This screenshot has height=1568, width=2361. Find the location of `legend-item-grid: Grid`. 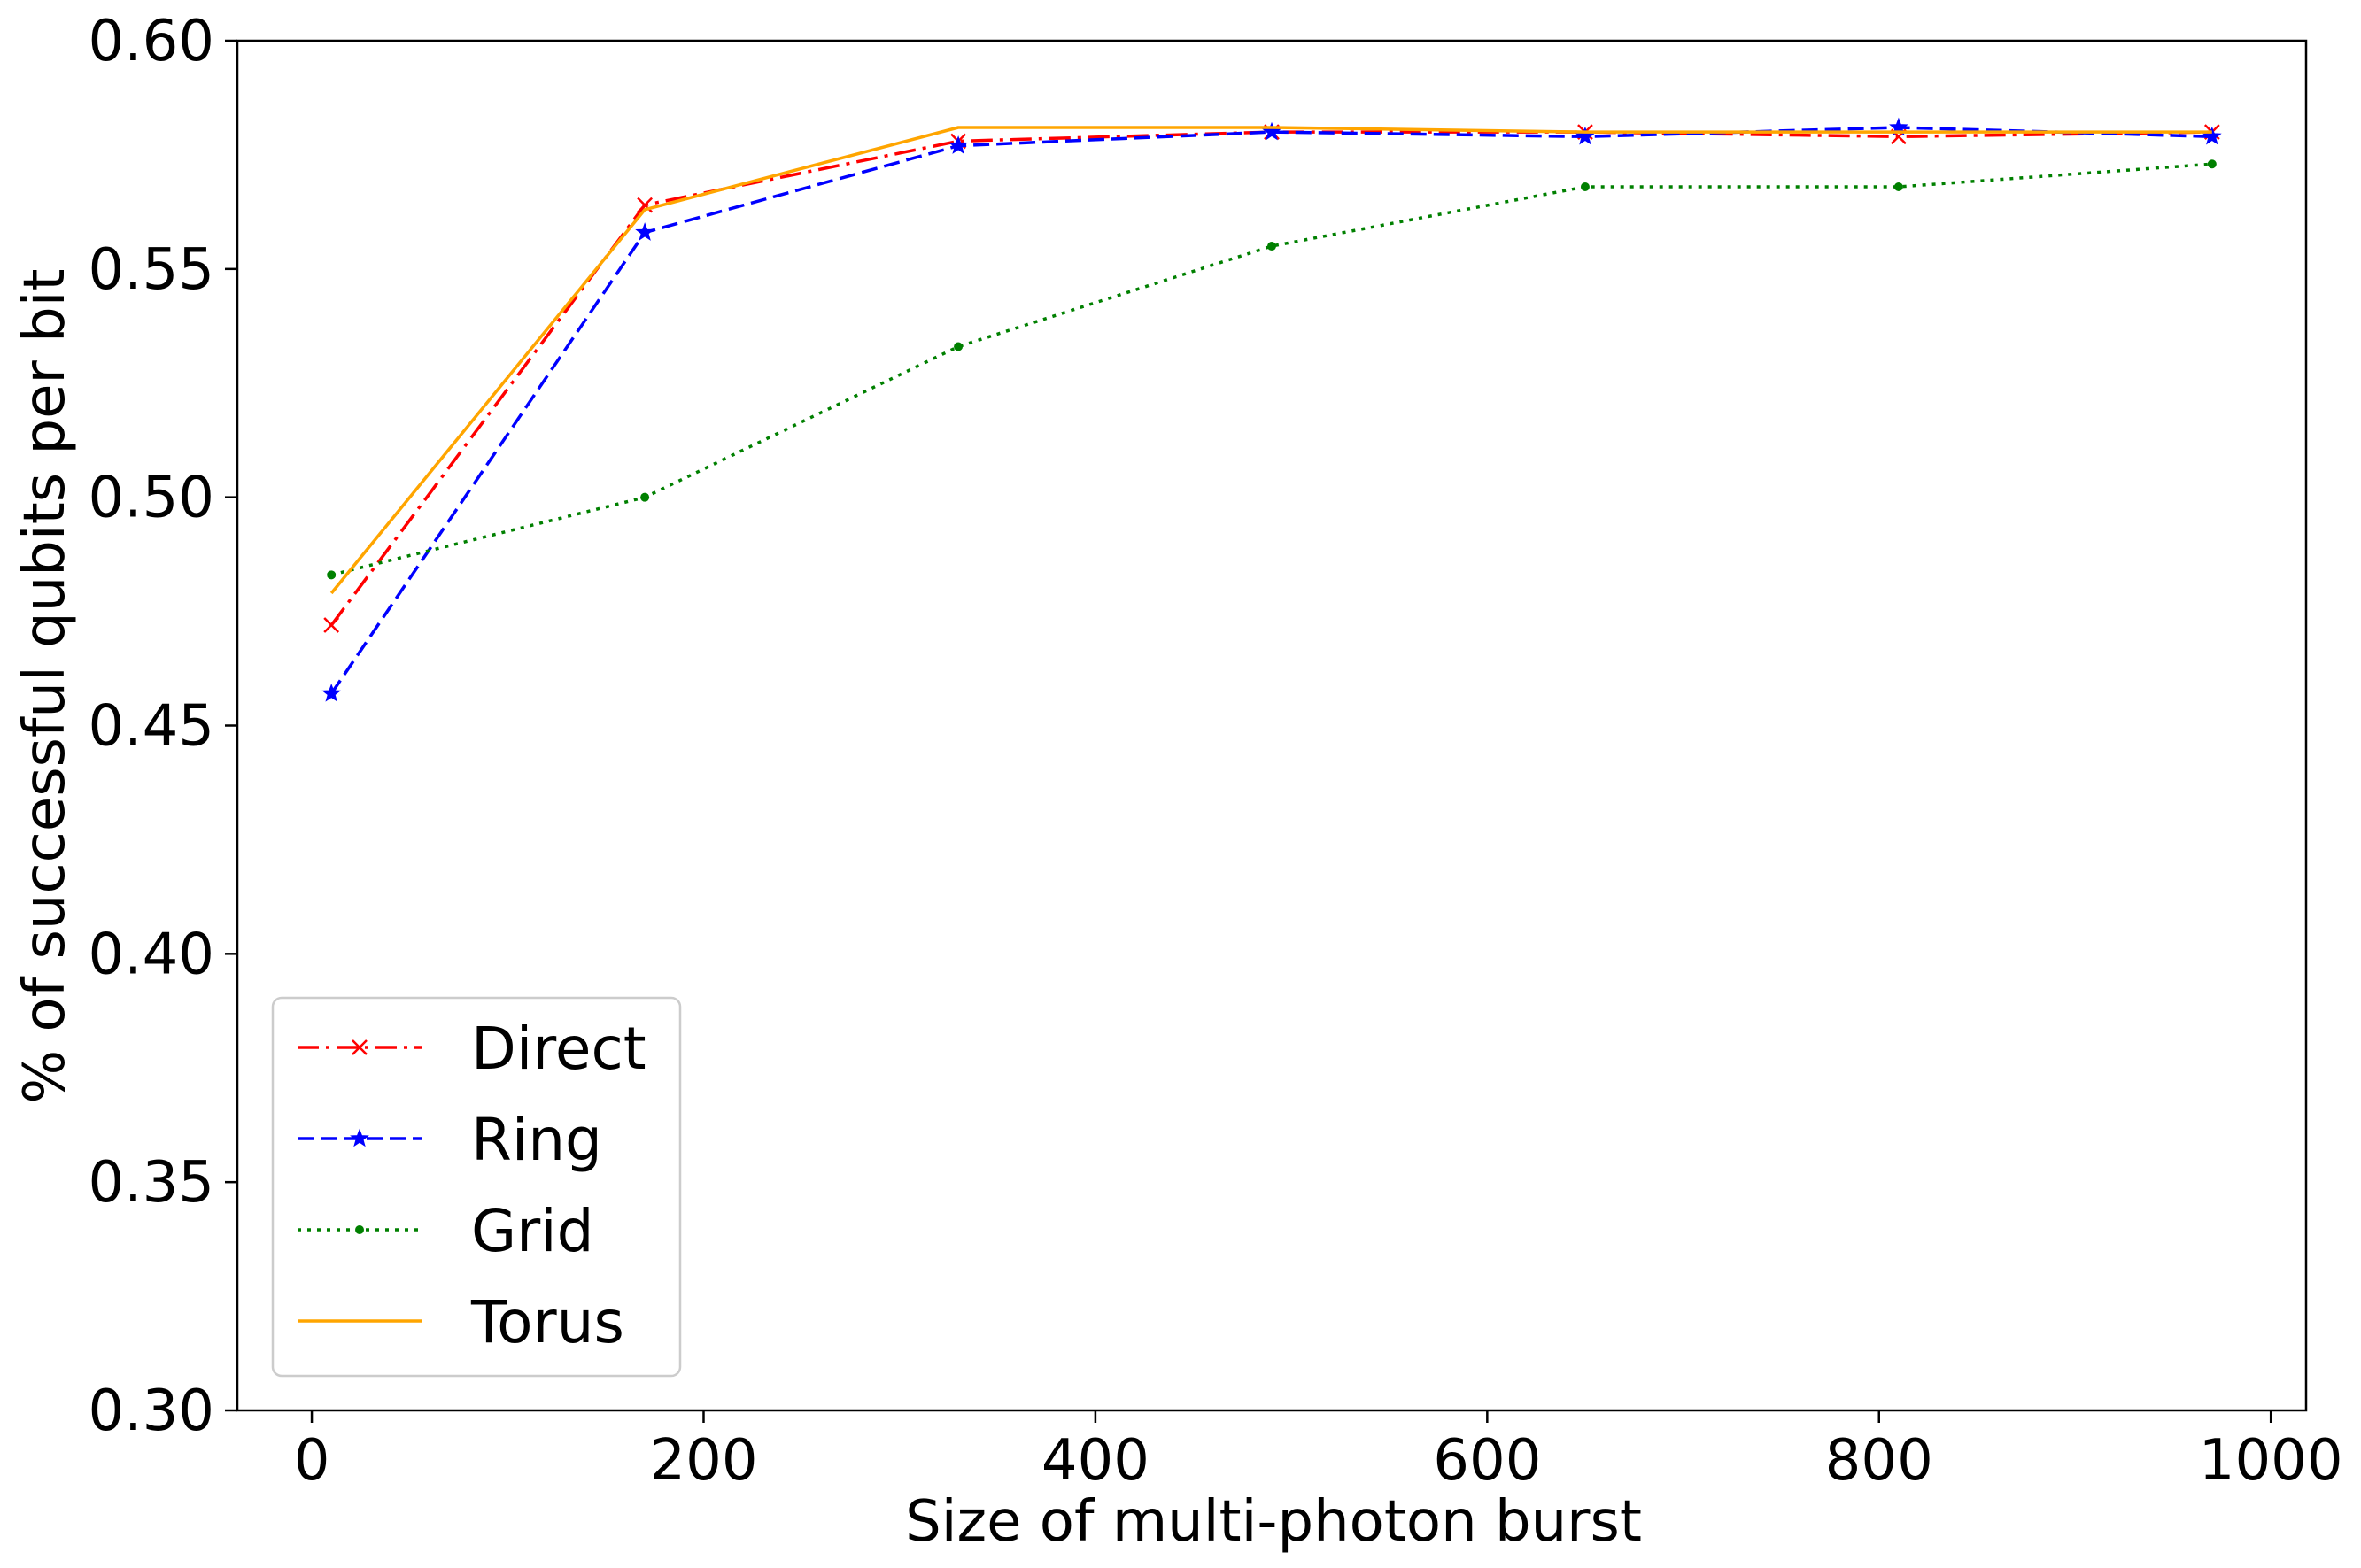

legend-item-grid: Grid is located at coordinates (446, 1231).